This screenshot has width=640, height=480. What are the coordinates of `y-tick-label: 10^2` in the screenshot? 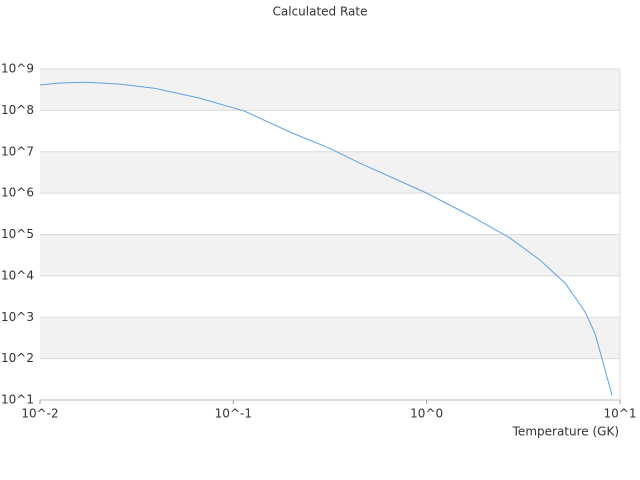 It's located at (17, 358).